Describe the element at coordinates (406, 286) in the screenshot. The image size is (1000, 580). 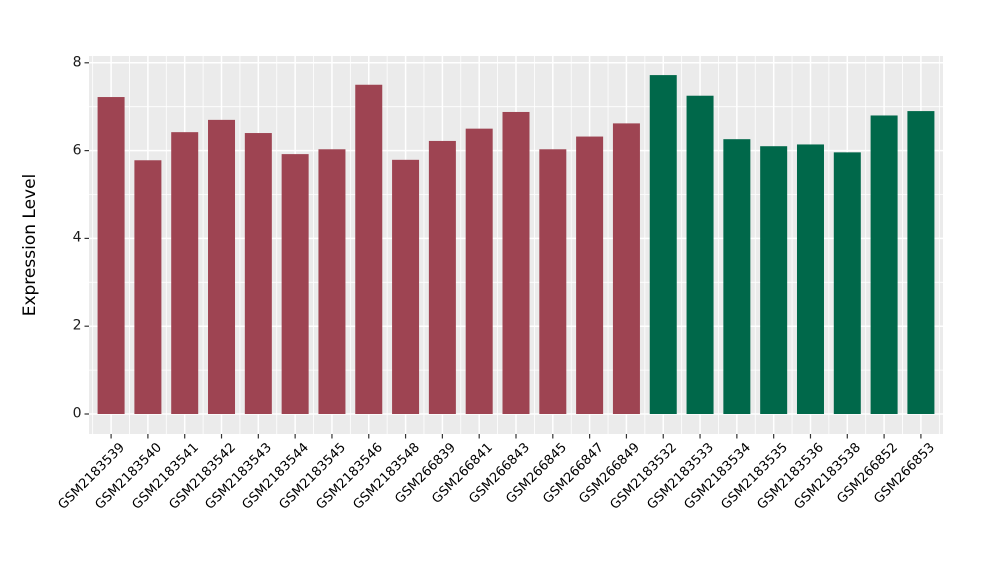
I see `bar-GSM2183548` at that location.